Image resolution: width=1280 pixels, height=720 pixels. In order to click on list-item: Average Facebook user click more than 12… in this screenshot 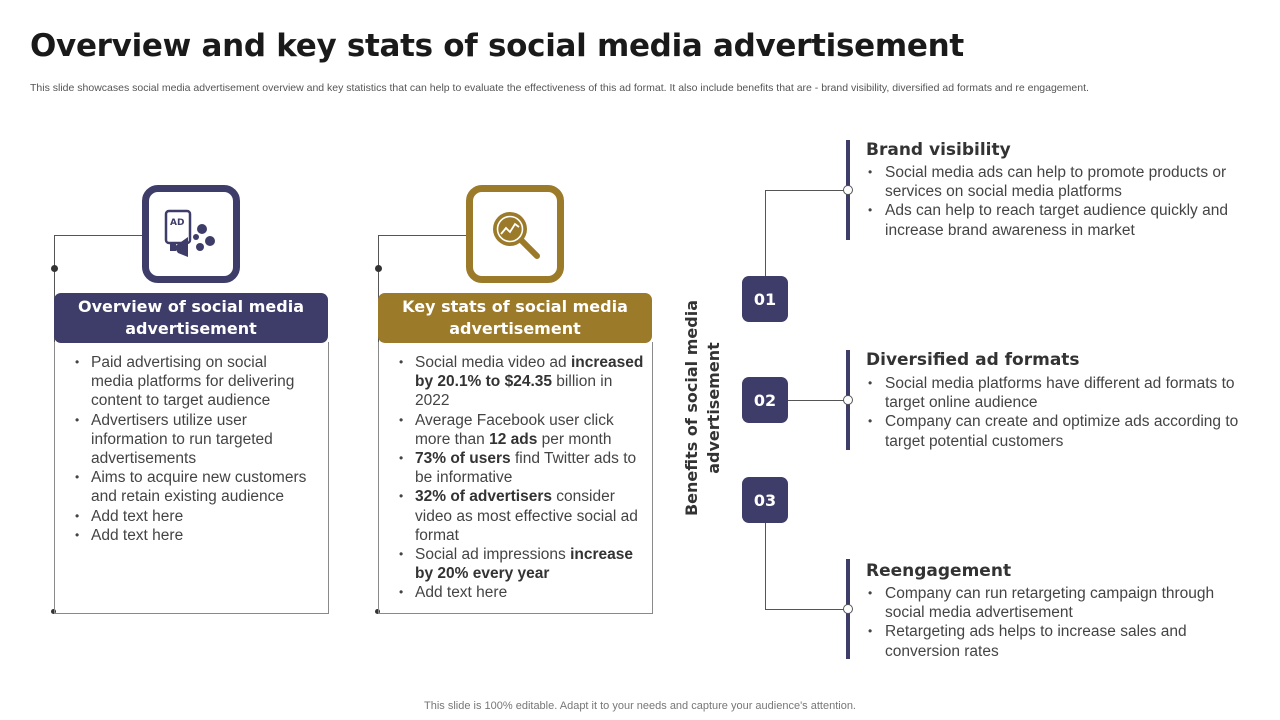, I will do `click(520, 430)`.